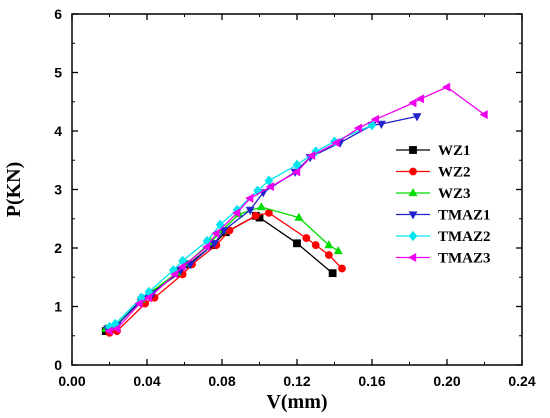 This screenshot has height=418, width=550. I want to click on legend-label: TMAZ3, so click(464, 259).